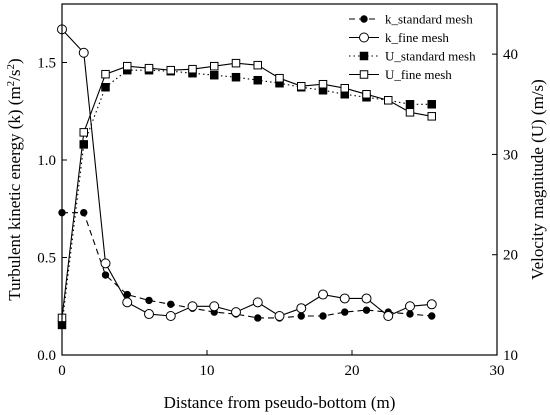 Image resolution: width=550 pixels, height=415 pixels. What do you see at coordinates (417, 37) in the screenshot?
I see `legend-label: k_fine mesh` at bounding box center [417, 37].